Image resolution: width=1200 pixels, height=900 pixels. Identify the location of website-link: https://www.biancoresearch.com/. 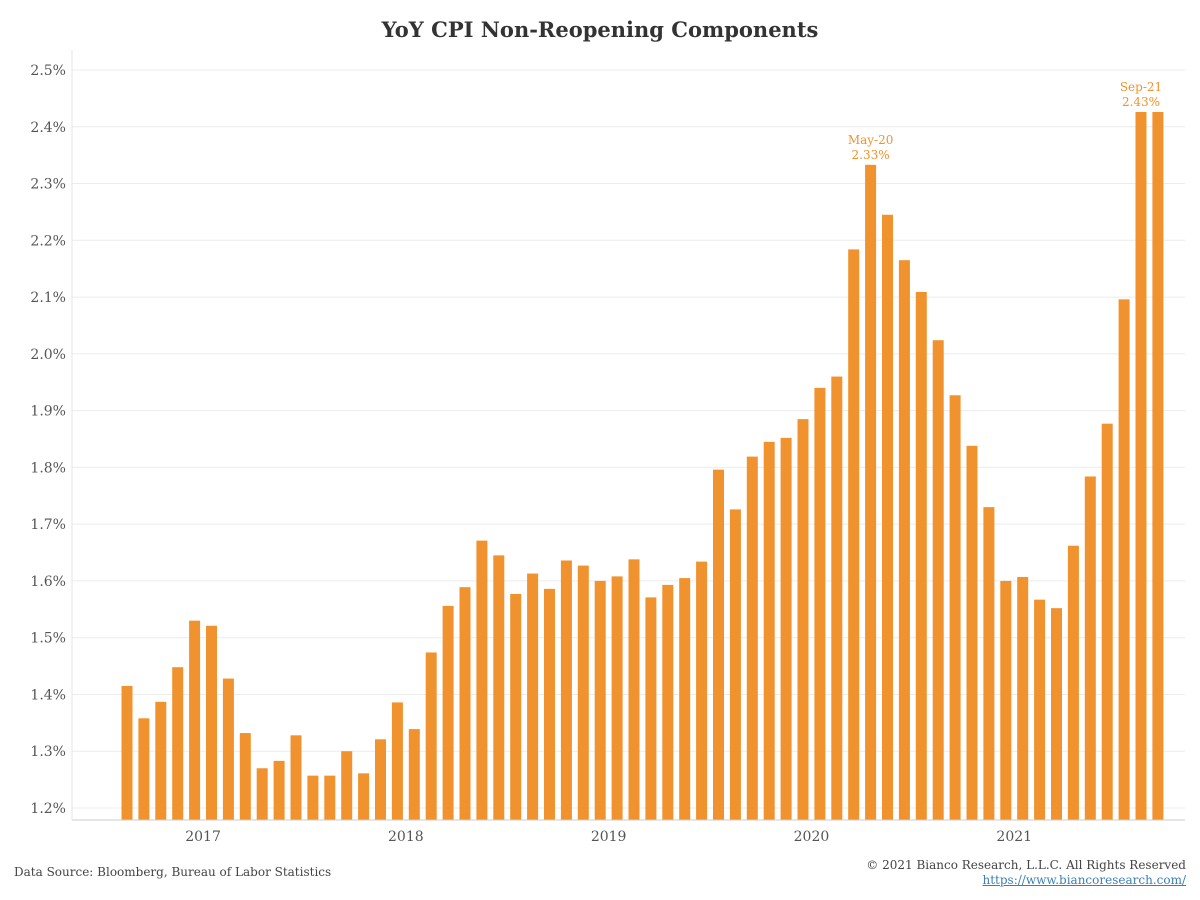
(1084, 880).